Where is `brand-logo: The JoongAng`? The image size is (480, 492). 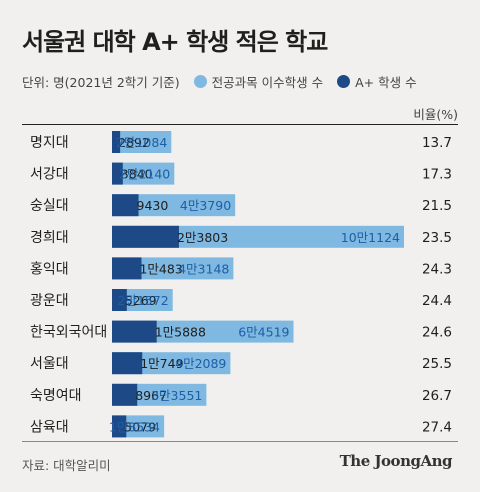 brand-logo: The JoongAng is located at coordinates (396, 461).